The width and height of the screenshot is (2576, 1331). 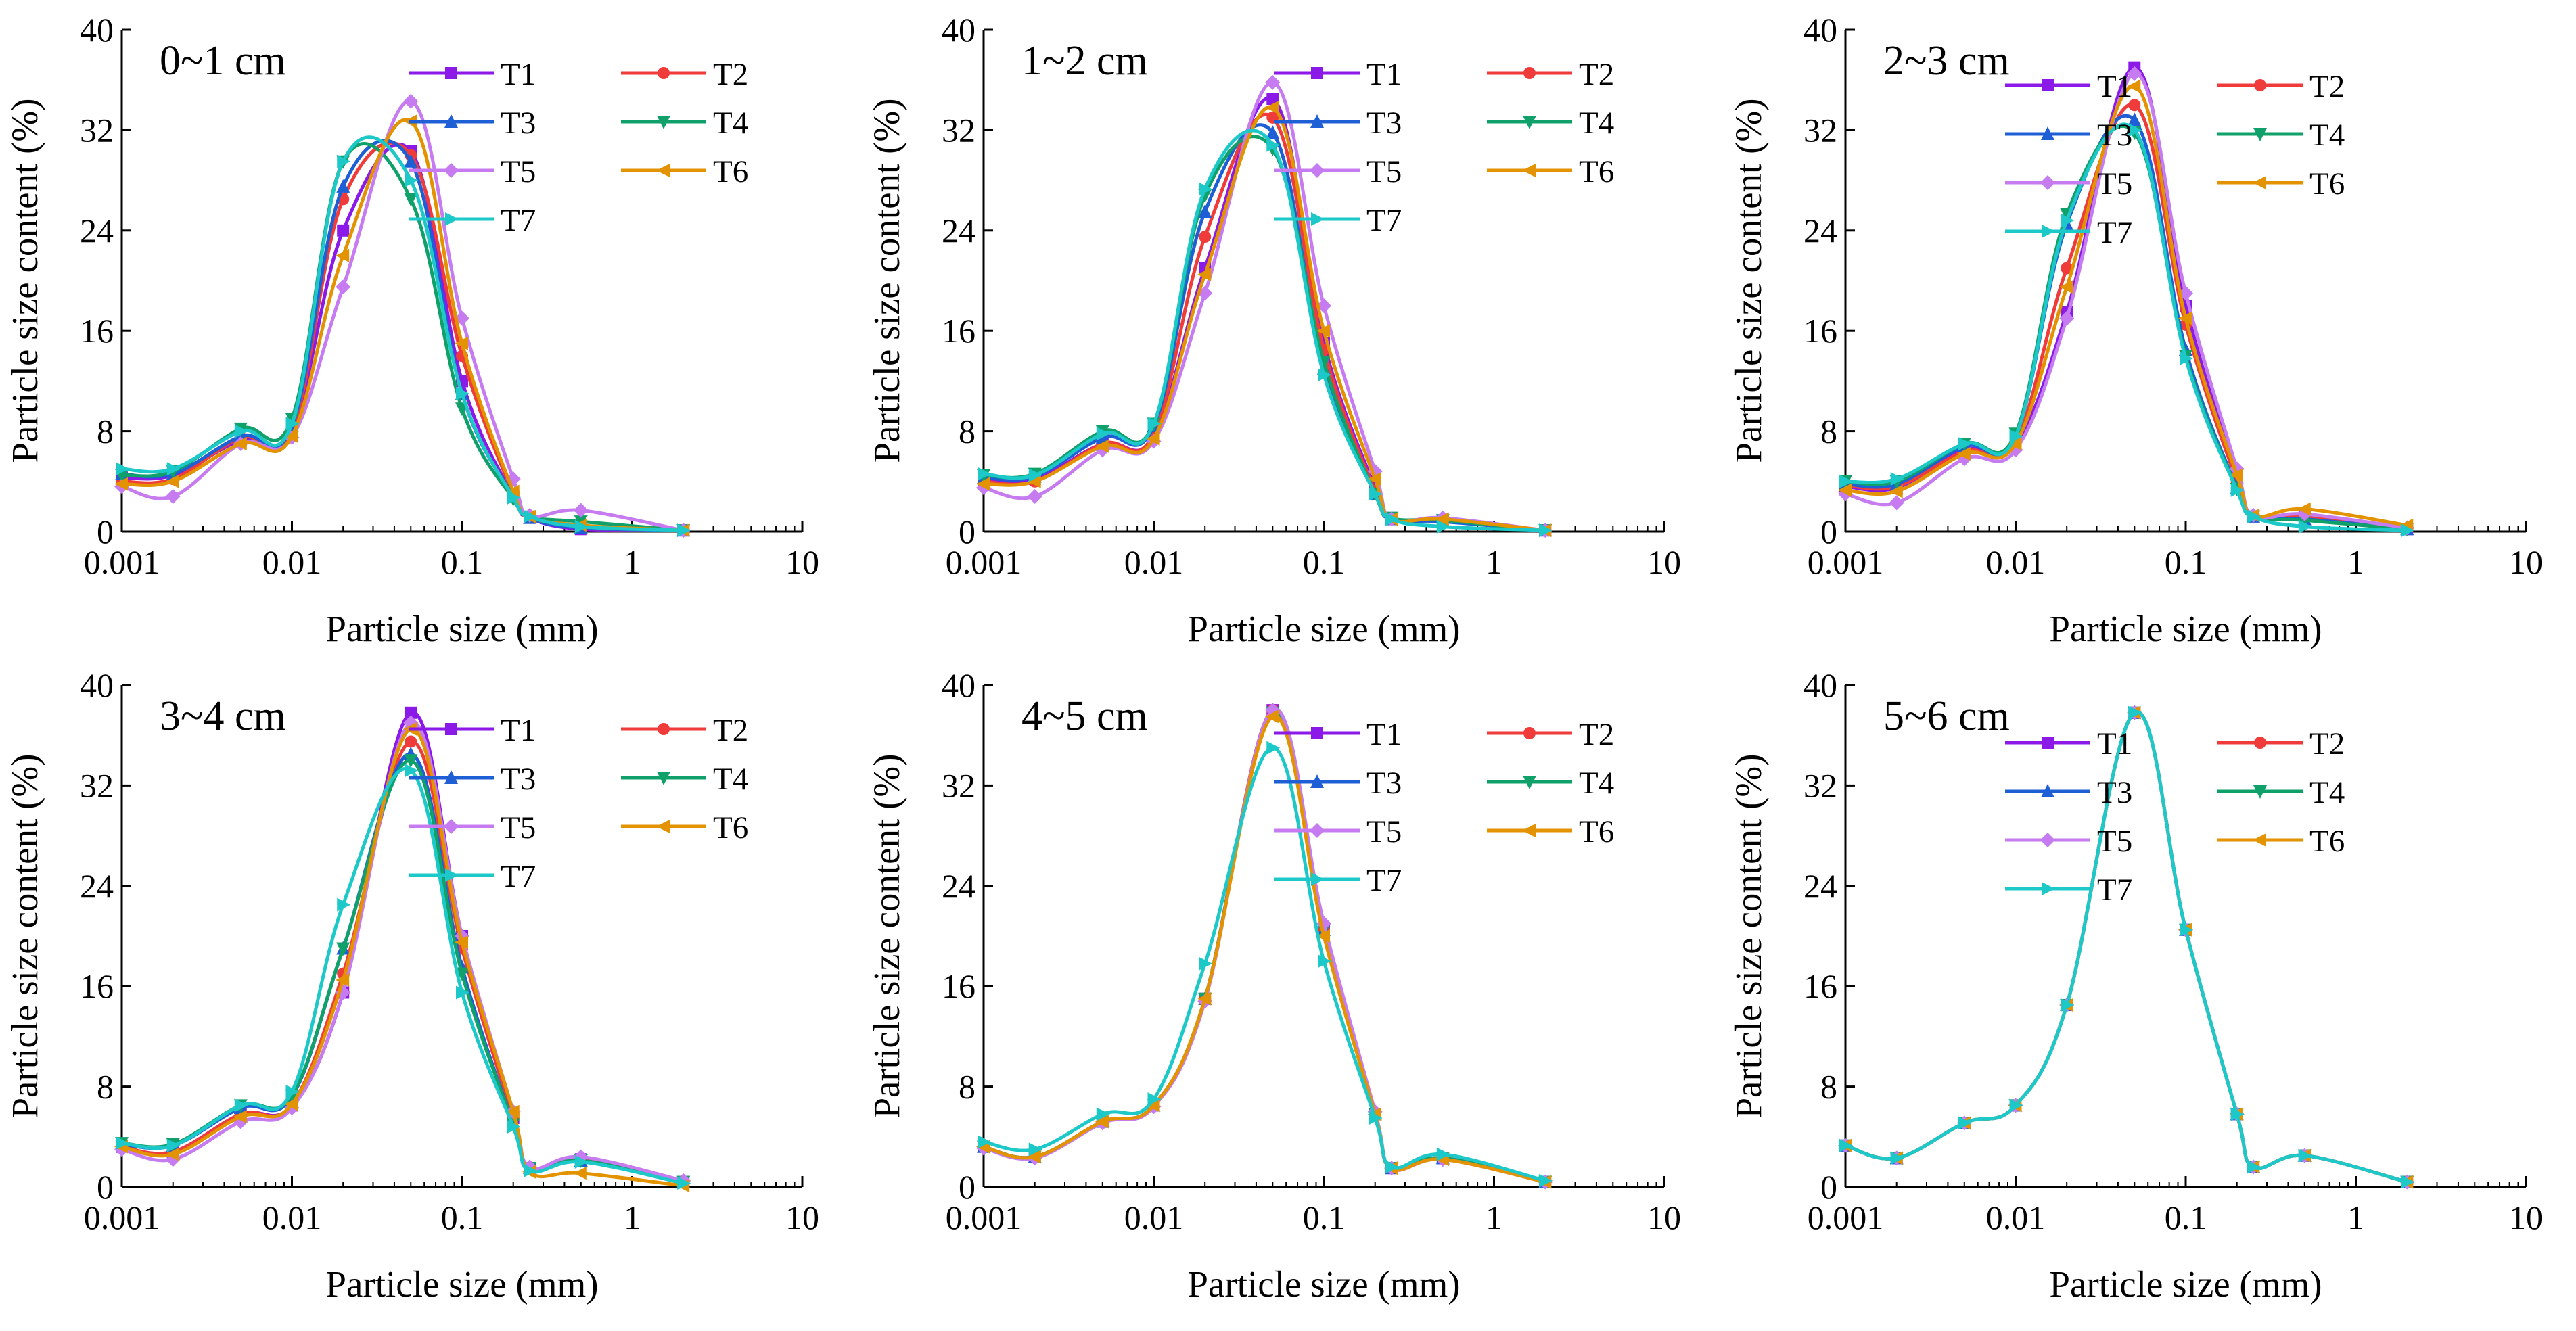 What do you see at coordinates (1820, 231) in the screenshot?
I see `y-tick-label: 24` at bounding box center [1820, 231].